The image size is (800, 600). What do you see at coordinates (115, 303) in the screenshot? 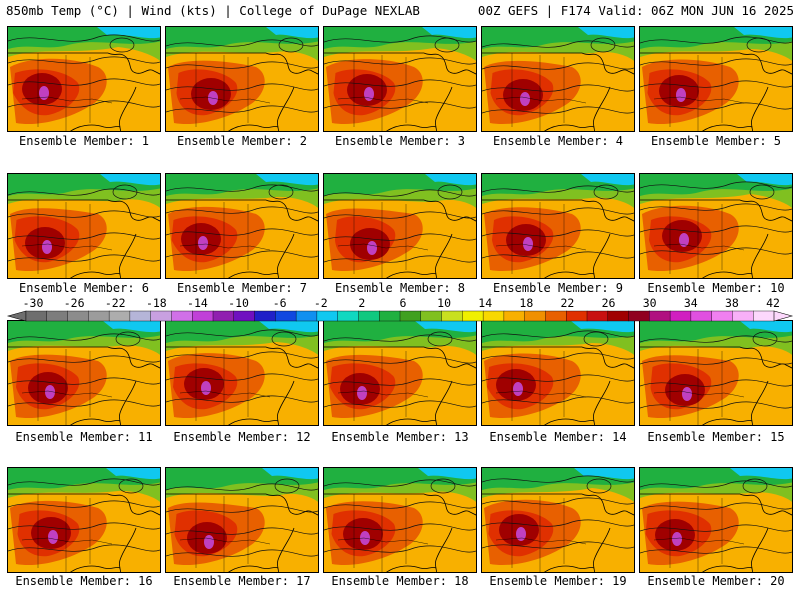
I see `colorbar-tick-label: -22` at bounding box center [115, 303].